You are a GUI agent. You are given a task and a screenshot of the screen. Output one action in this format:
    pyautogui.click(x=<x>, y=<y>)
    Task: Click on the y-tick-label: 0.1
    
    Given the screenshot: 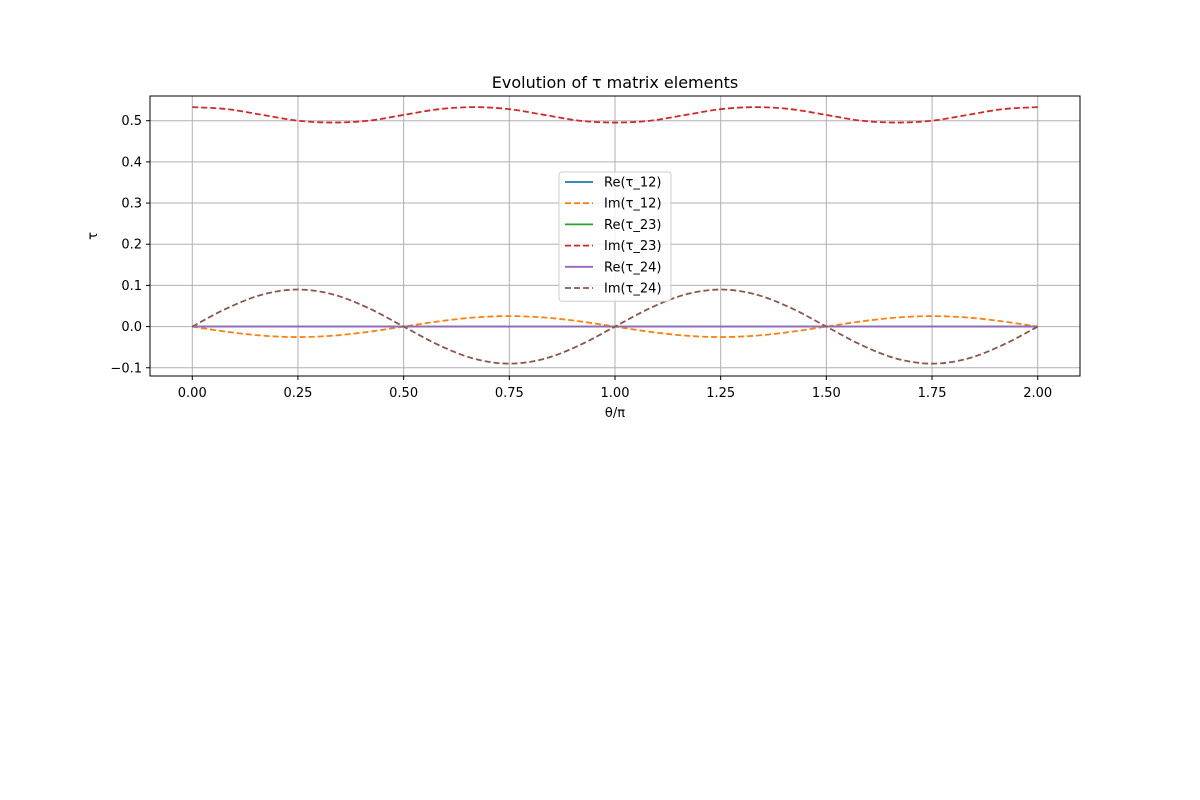 What is the action you would take?
    pyautogui.click(x=131, y=286)
    